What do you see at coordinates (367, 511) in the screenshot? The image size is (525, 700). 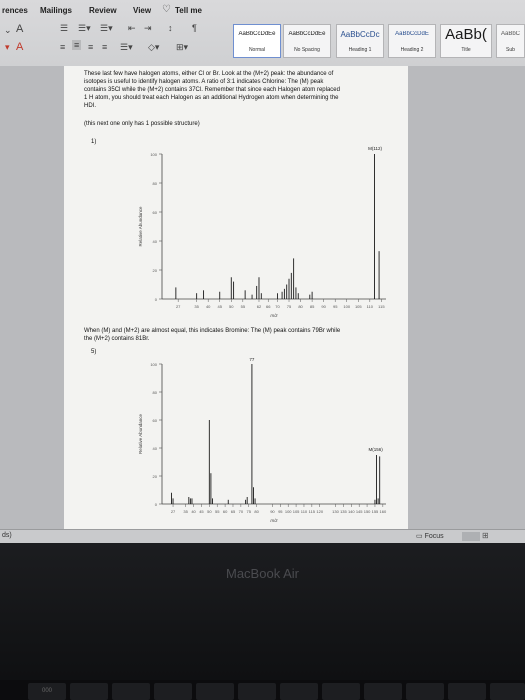 I see `x-tick-label: 150` at bounding box center [367, 511].